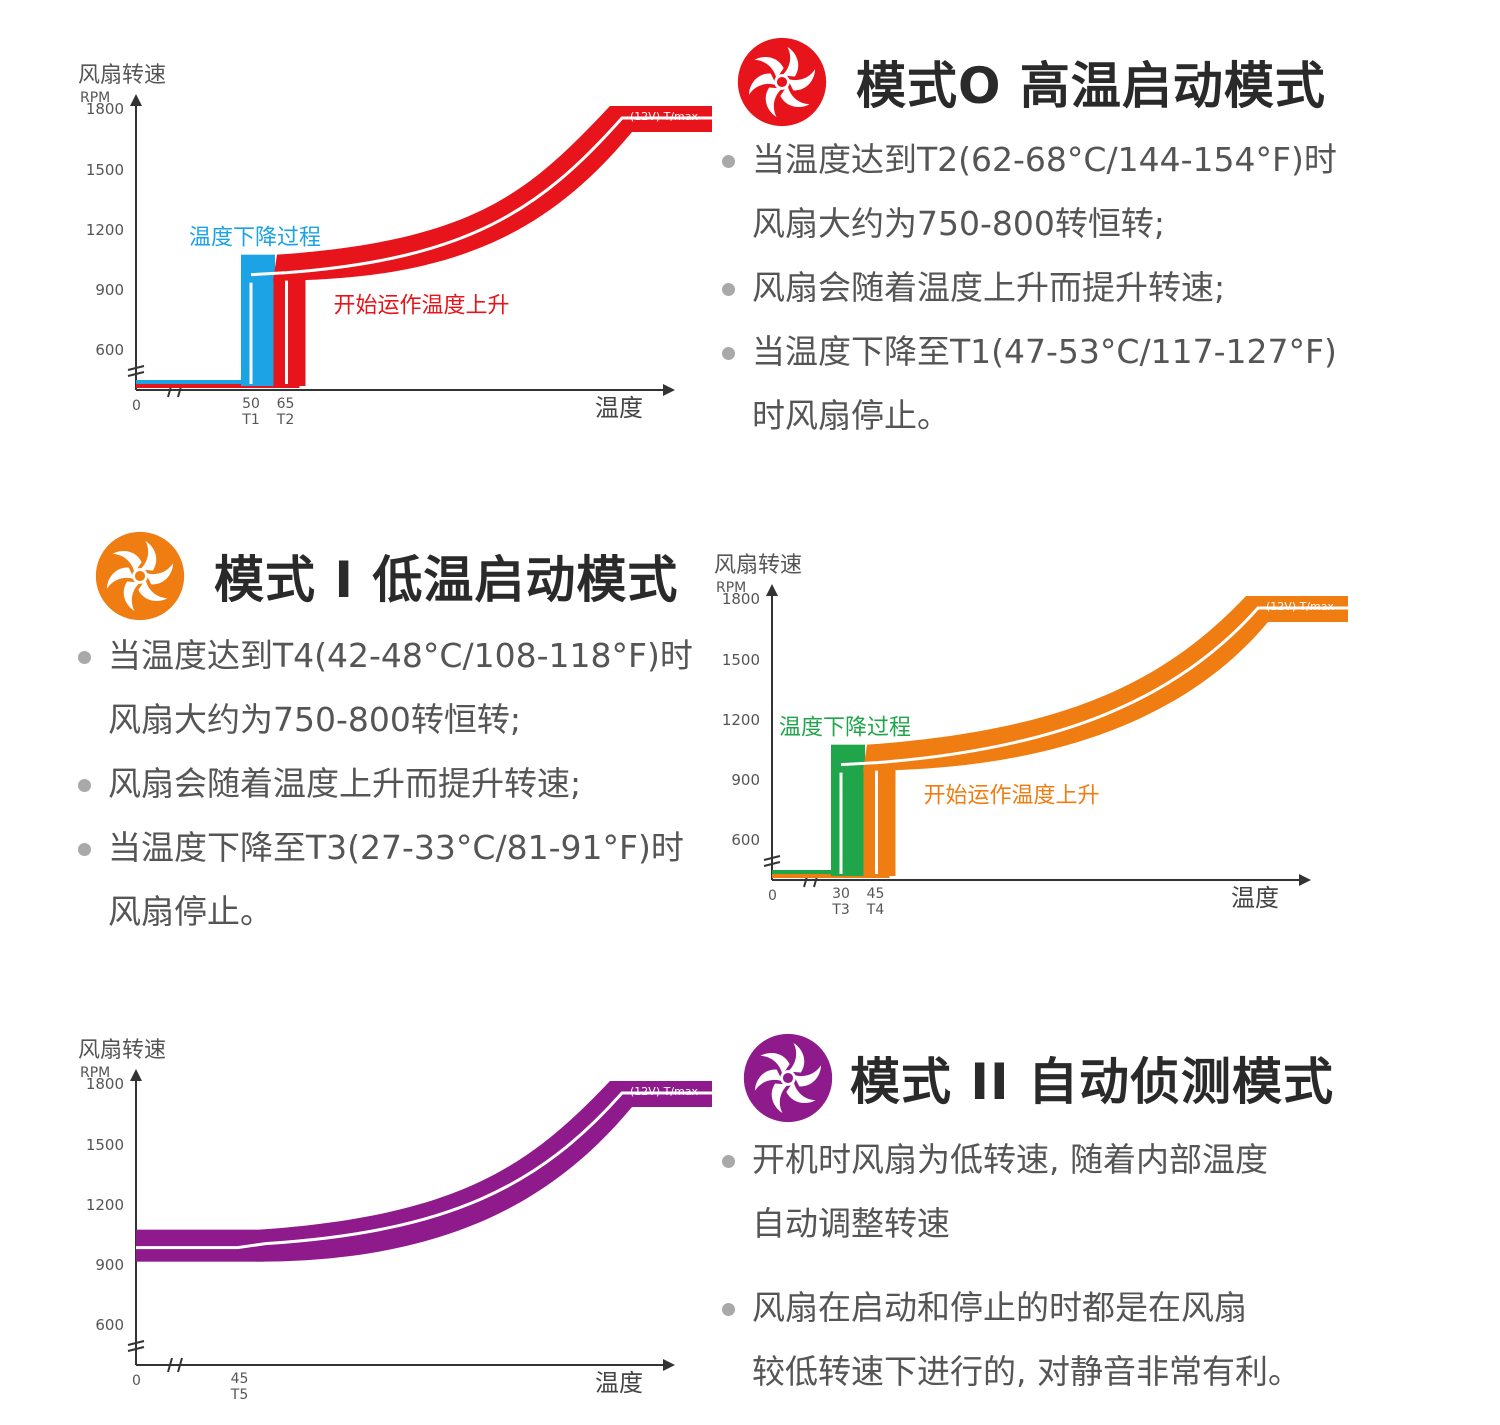 This screenshot has height=1425, width=1500. Describe the element at coordinates (841, 894) in the screenshot. I see `x-marker-value: 30` at that location.